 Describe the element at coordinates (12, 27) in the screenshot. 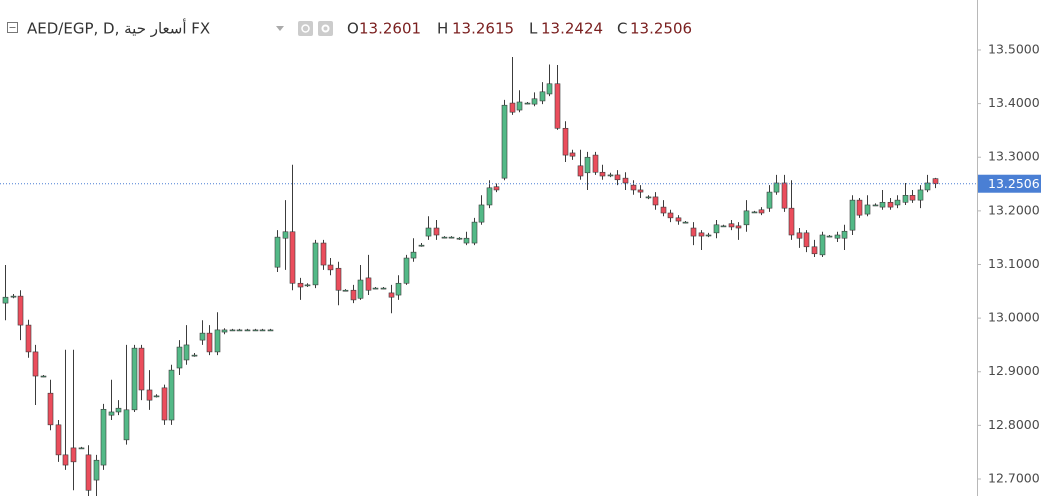

I see `collapse-icon` at that location.